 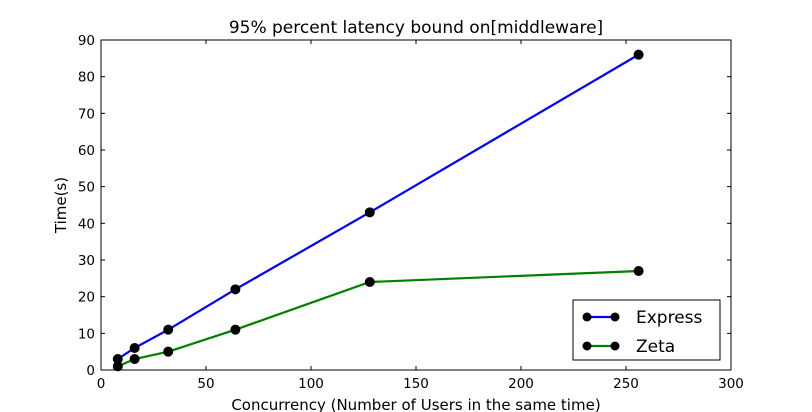 What do you see at coordinates (86, 334) in the screenshot?
I see `y-tick-label: 10` at bounding box center [86, 334].